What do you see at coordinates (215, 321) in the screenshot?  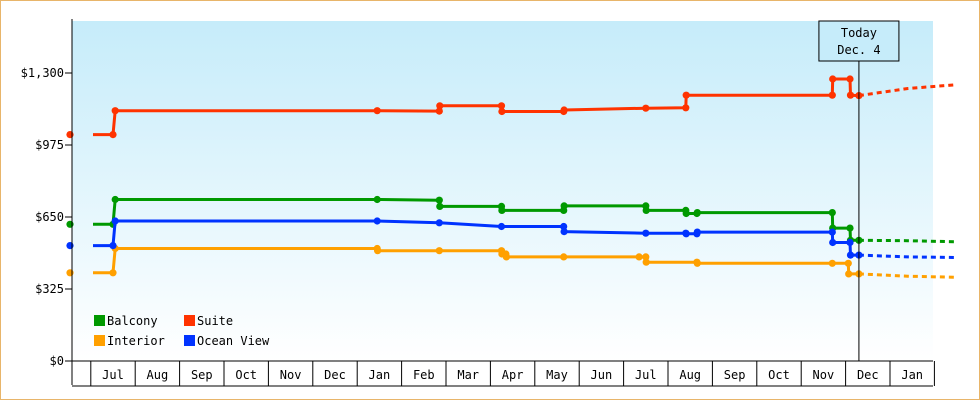 I see `legend-label: Suite` at bounding box center [215, 321].